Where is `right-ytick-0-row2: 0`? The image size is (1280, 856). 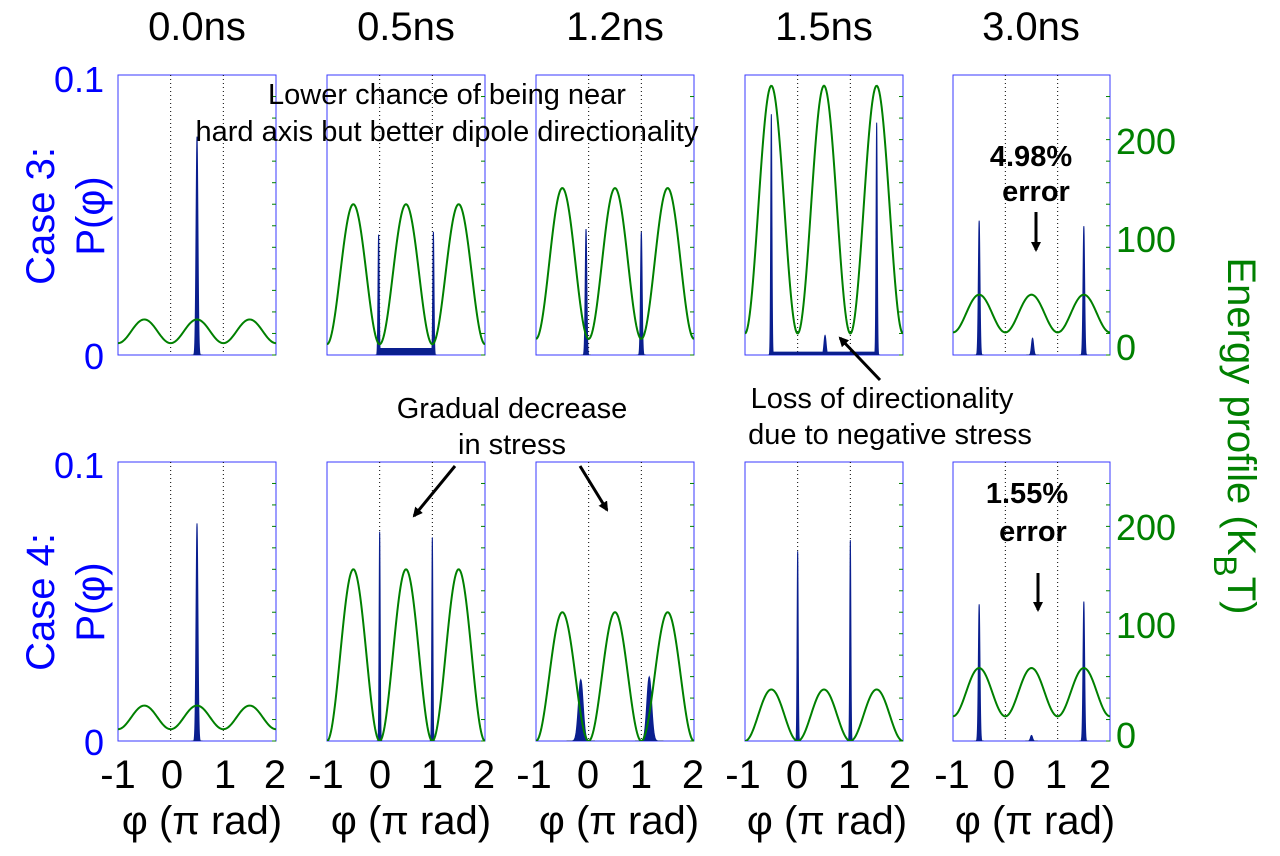
right-ytick-0-row2: 0 is located at coordinates (1126, 735).